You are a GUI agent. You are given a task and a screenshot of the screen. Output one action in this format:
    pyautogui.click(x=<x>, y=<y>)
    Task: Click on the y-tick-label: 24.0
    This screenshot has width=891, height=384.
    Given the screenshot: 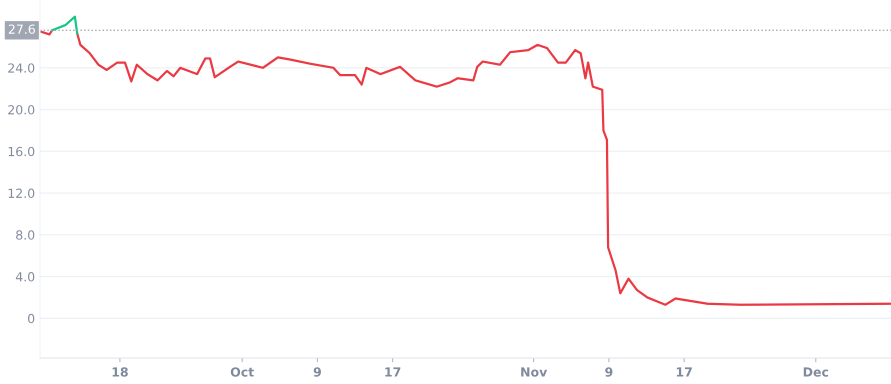 What is the action you would take?
    pyautogui.click(x=21, y=68)
    